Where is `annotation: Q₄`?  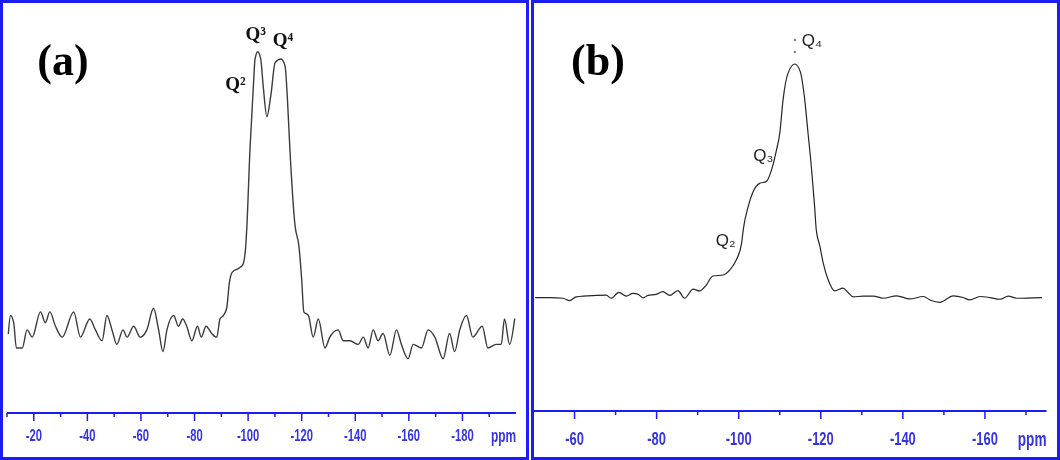
annotation: Q₄ is located at coordinates (812, 40).